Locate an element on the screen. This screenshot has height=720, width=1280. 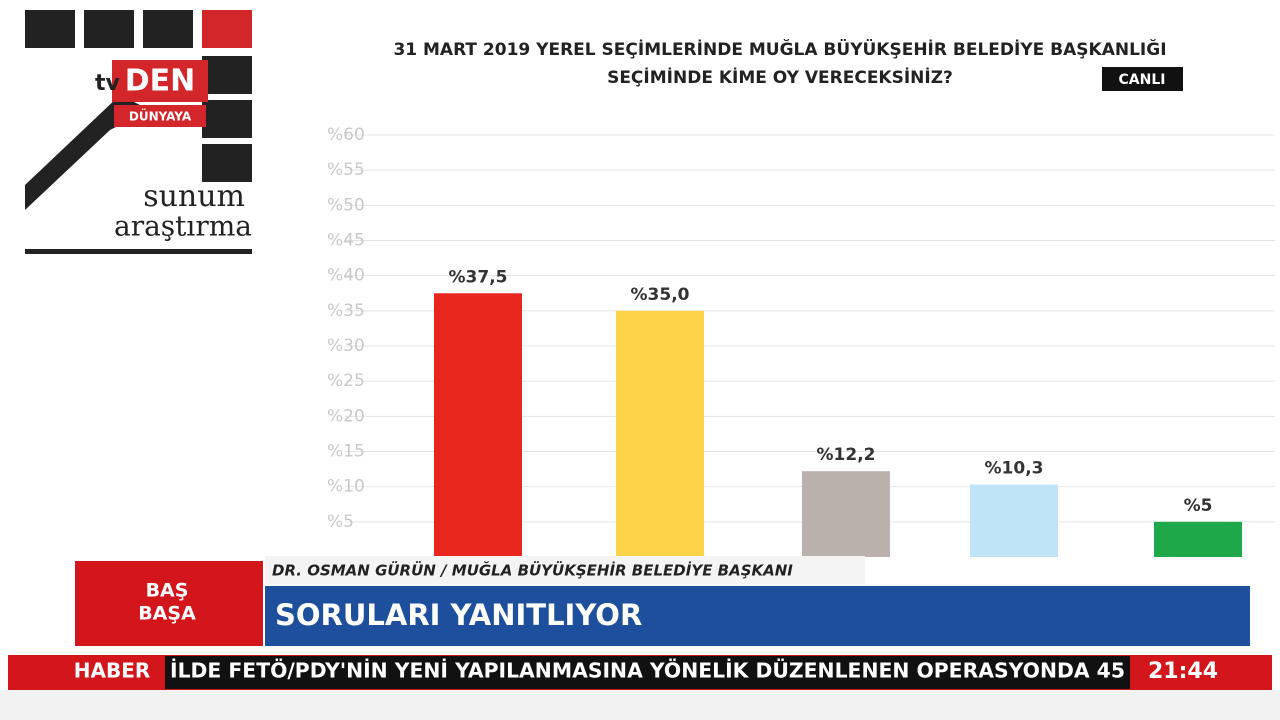
program-name: BAŞ is located at coordinates (167, 591).